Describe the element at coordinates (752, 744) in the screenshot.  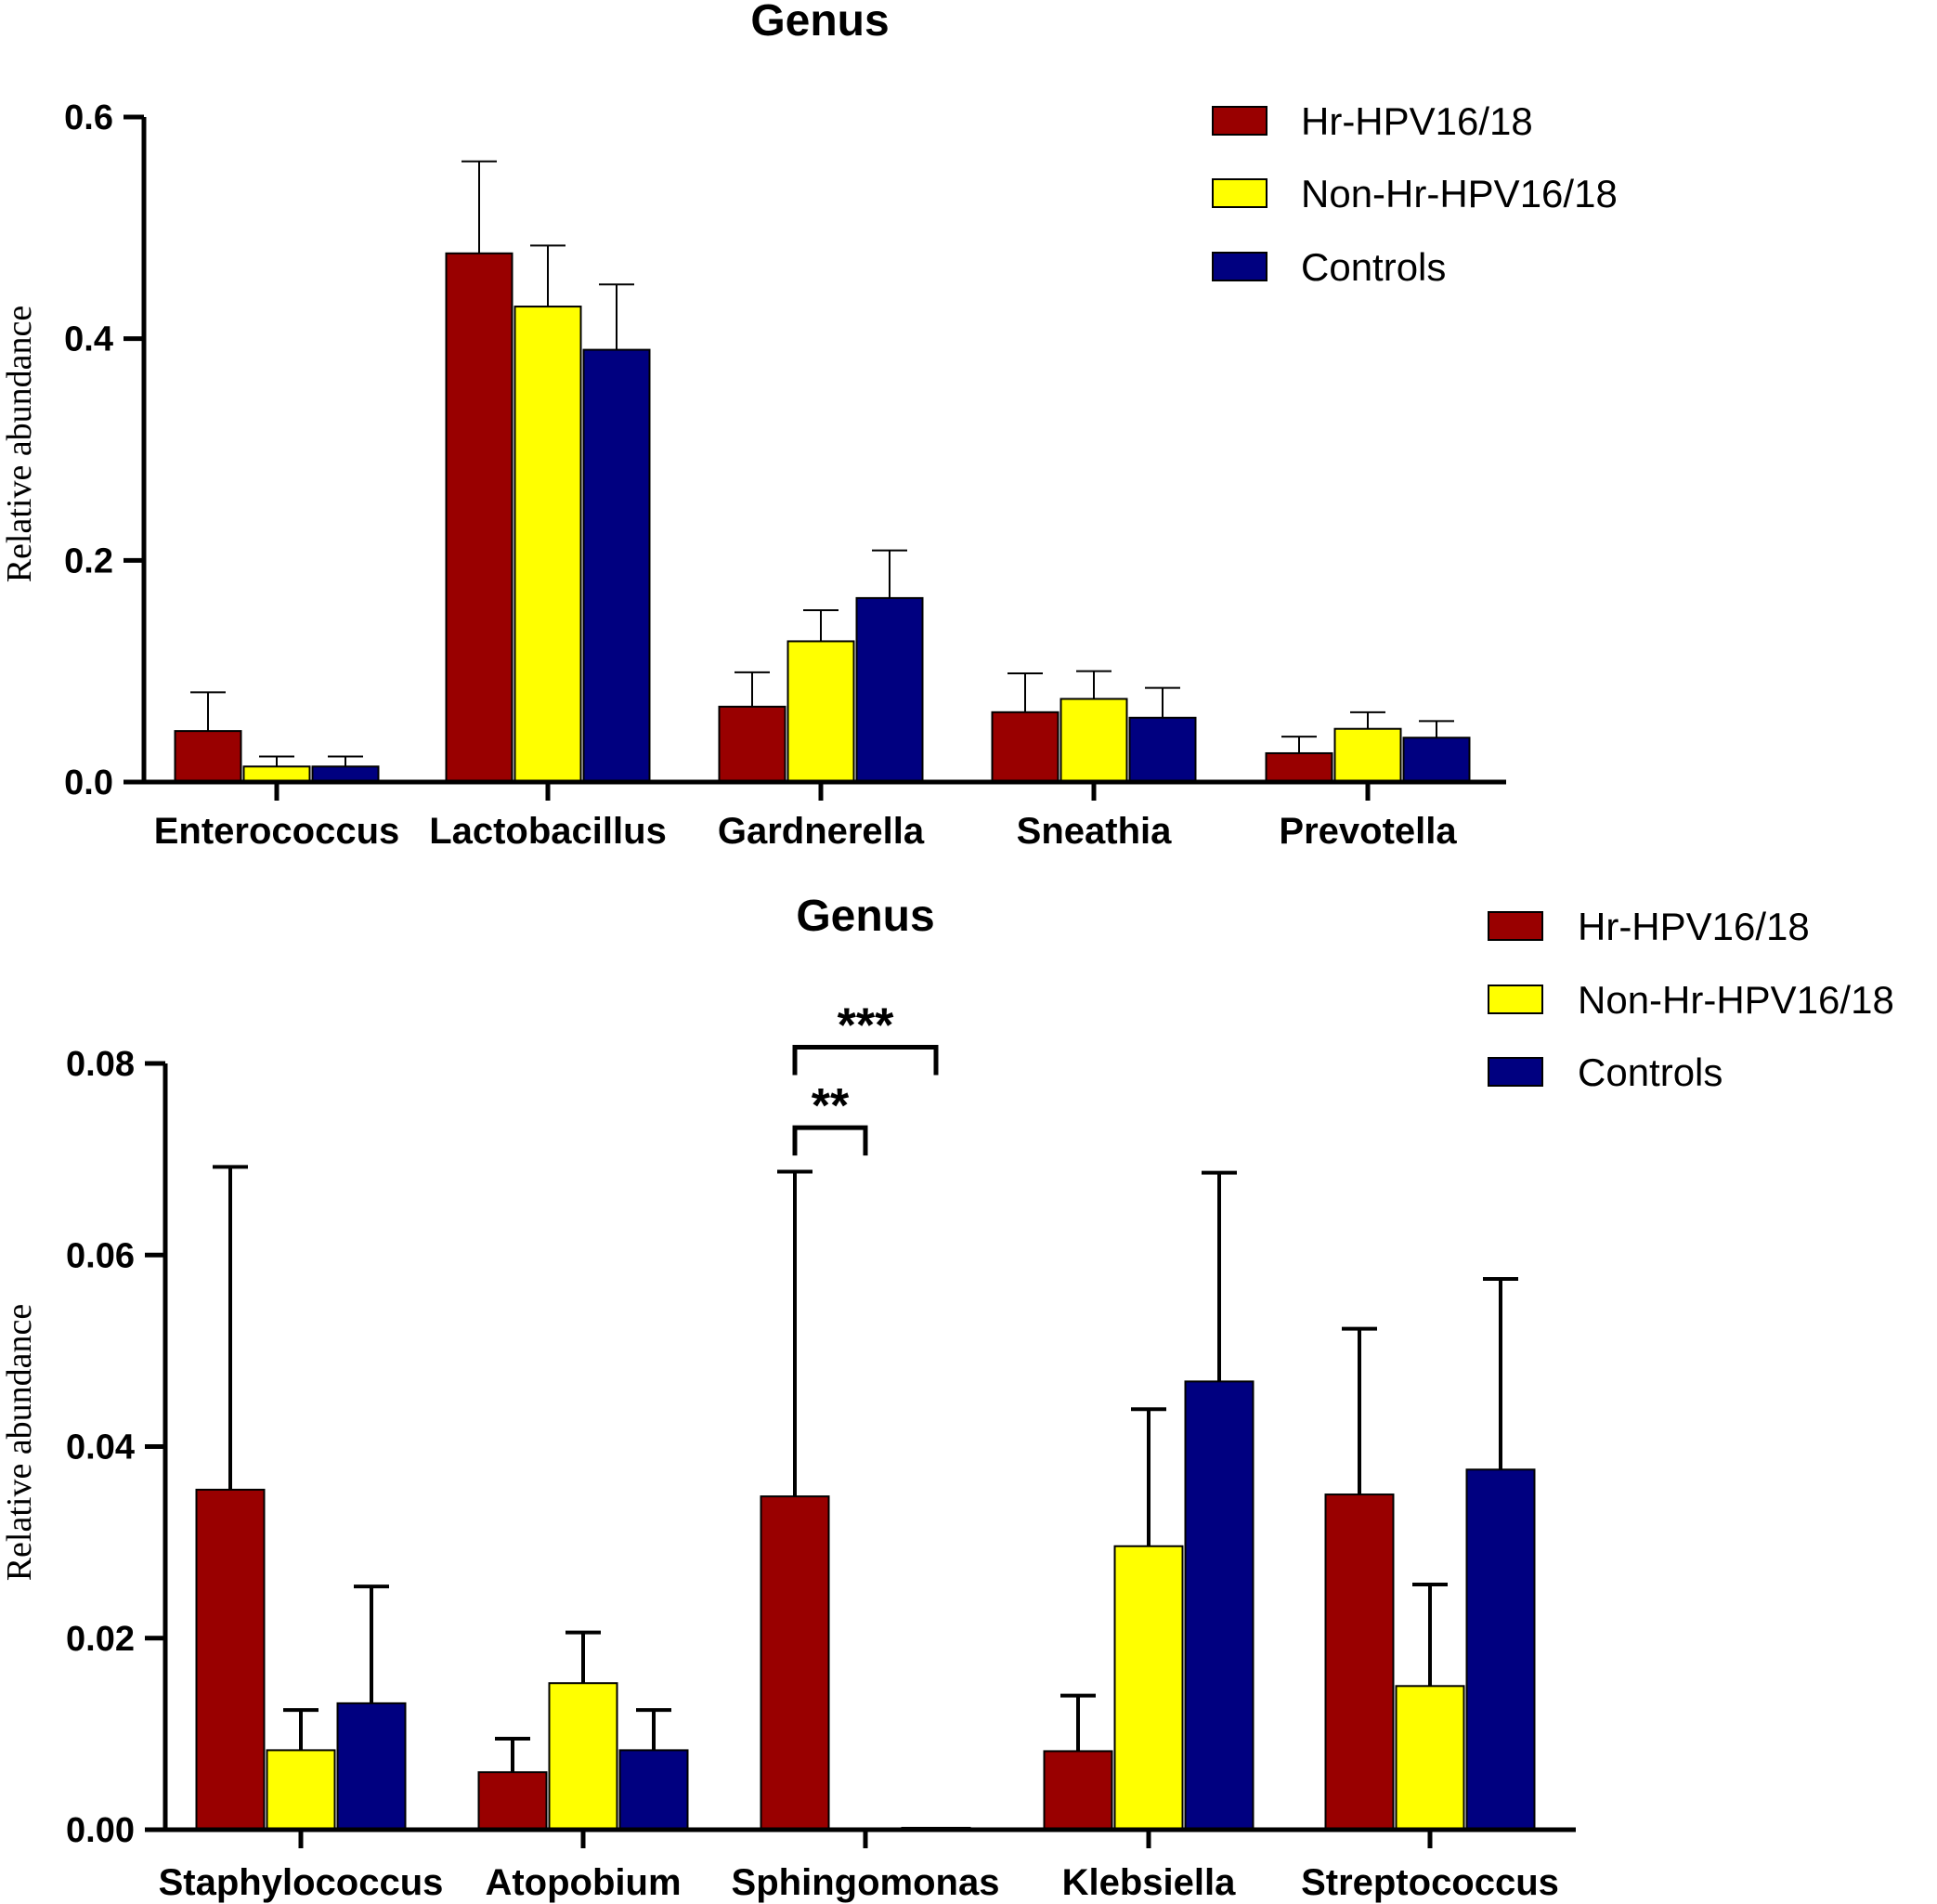
I see `bar-hr-hpv16-18-gardnerella` at that location.